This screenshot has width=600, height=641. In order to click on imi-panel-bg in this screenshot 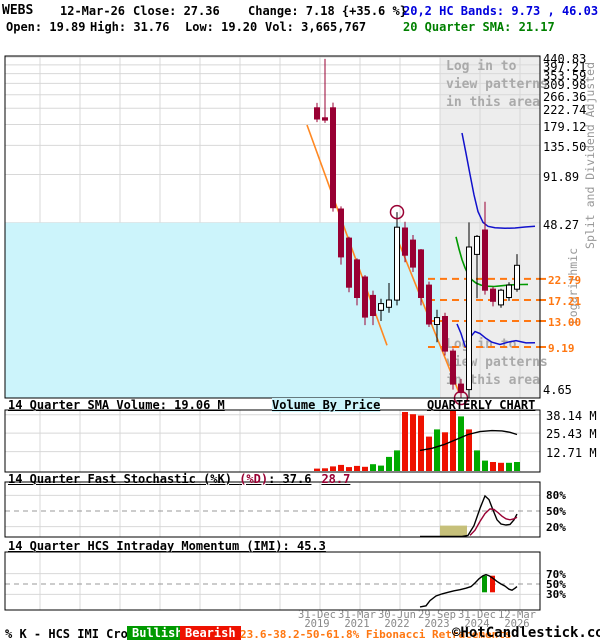, I will do `click(272, 581)`.